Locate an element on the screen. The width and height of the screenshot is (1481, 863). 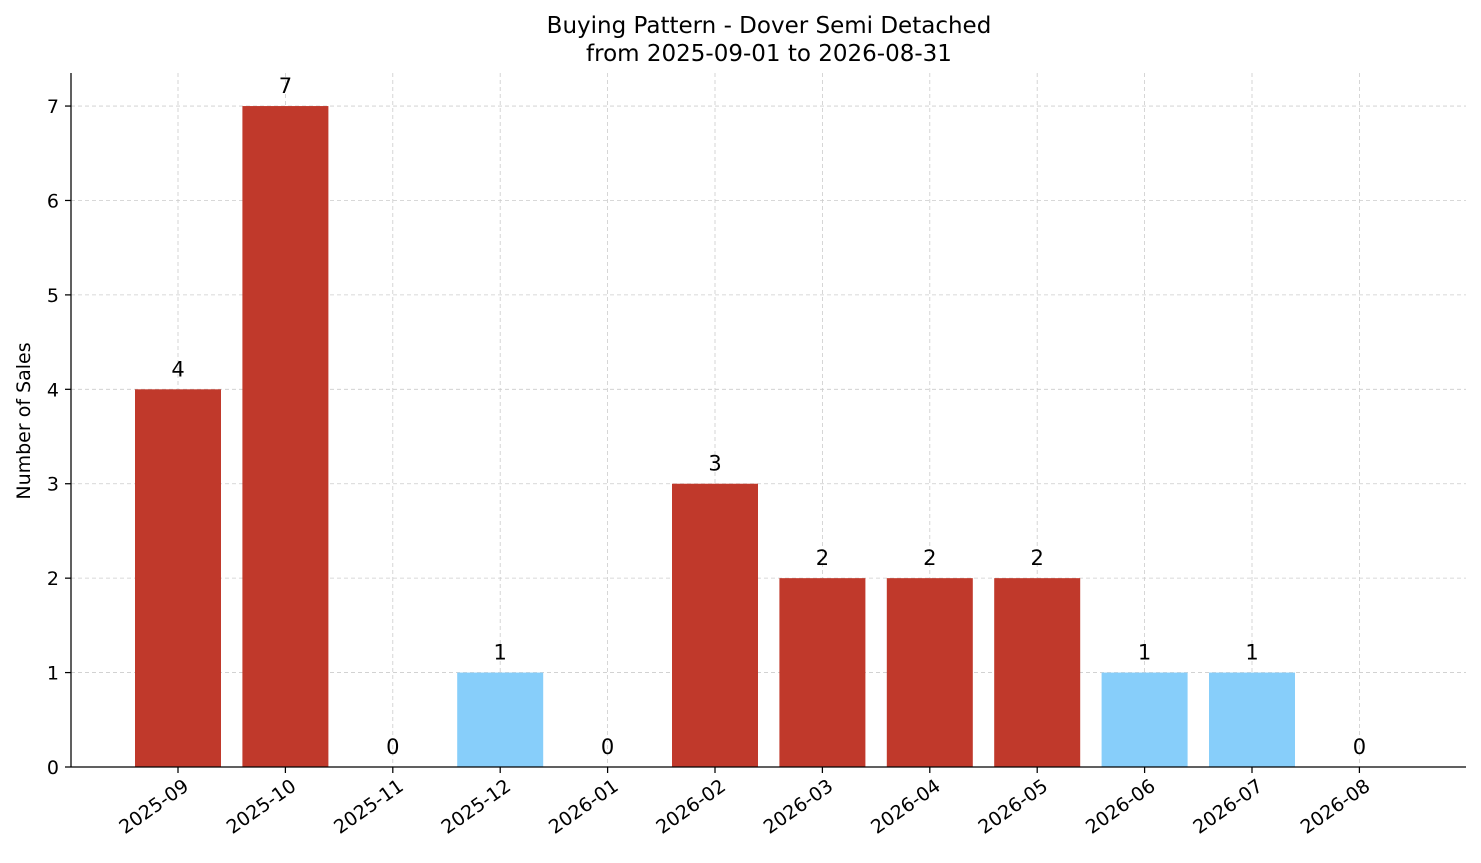
y-tick-label: 5 is located at coordinates (53, 296).